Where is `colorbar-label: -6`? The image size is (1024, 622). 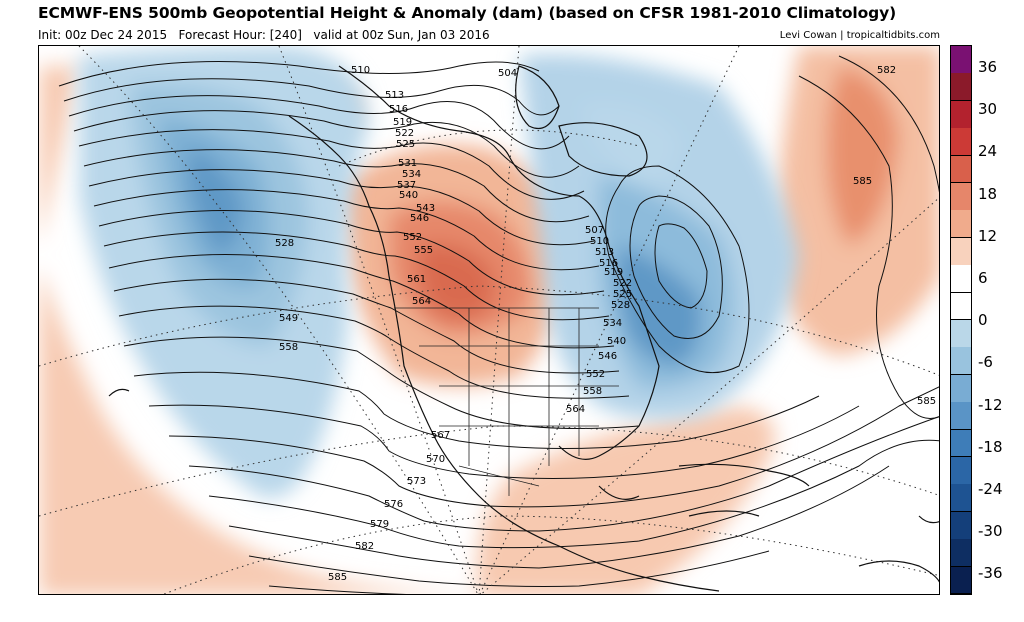 colorbar-label: -6 is located at coordinates (985, 362).